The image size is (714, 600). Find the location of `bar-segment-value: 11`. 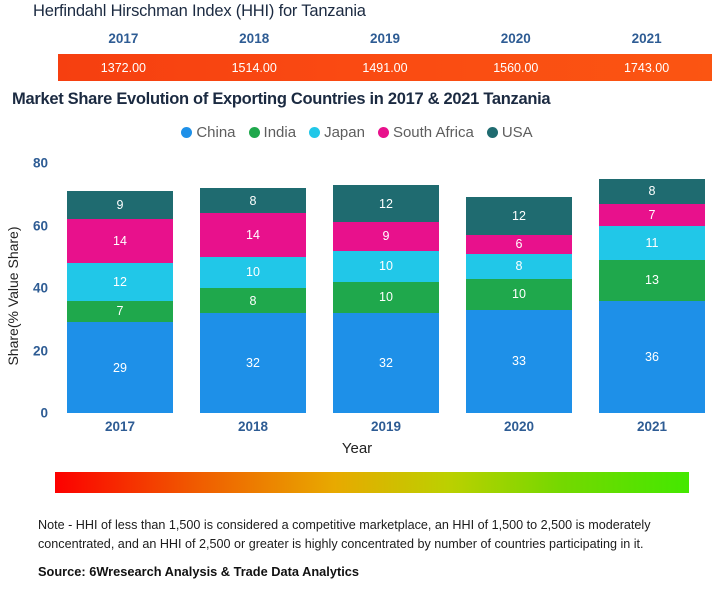

bar-segment-value: 11 is located at coordinates (652, 242).